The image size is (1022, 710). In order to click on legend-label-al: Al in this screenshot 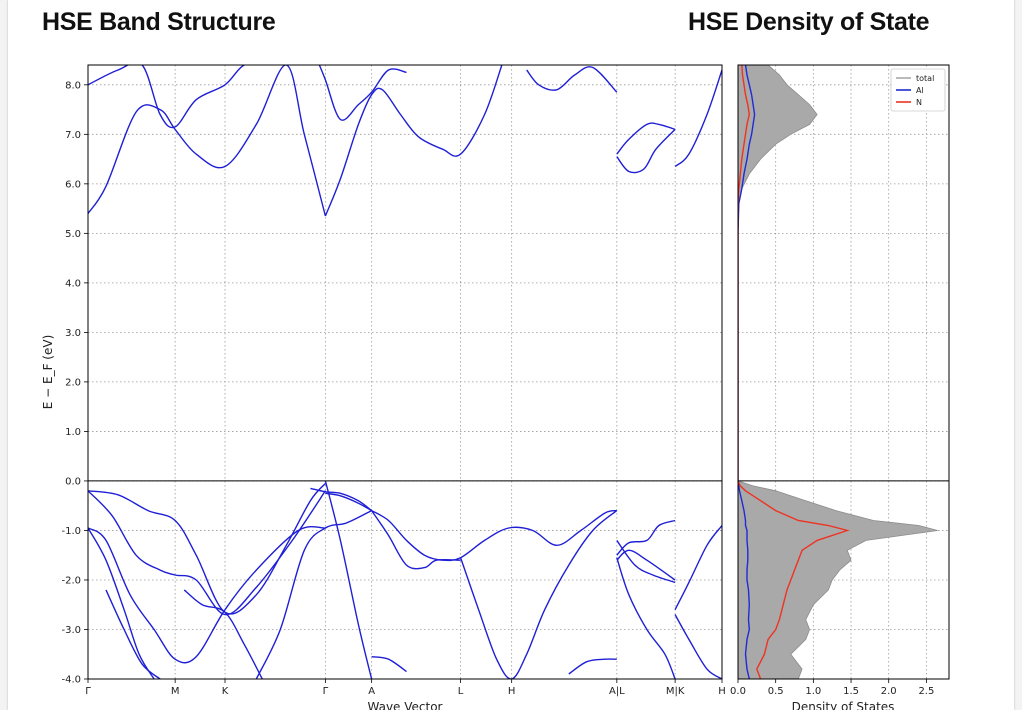, I will do `click(920, 90)`.